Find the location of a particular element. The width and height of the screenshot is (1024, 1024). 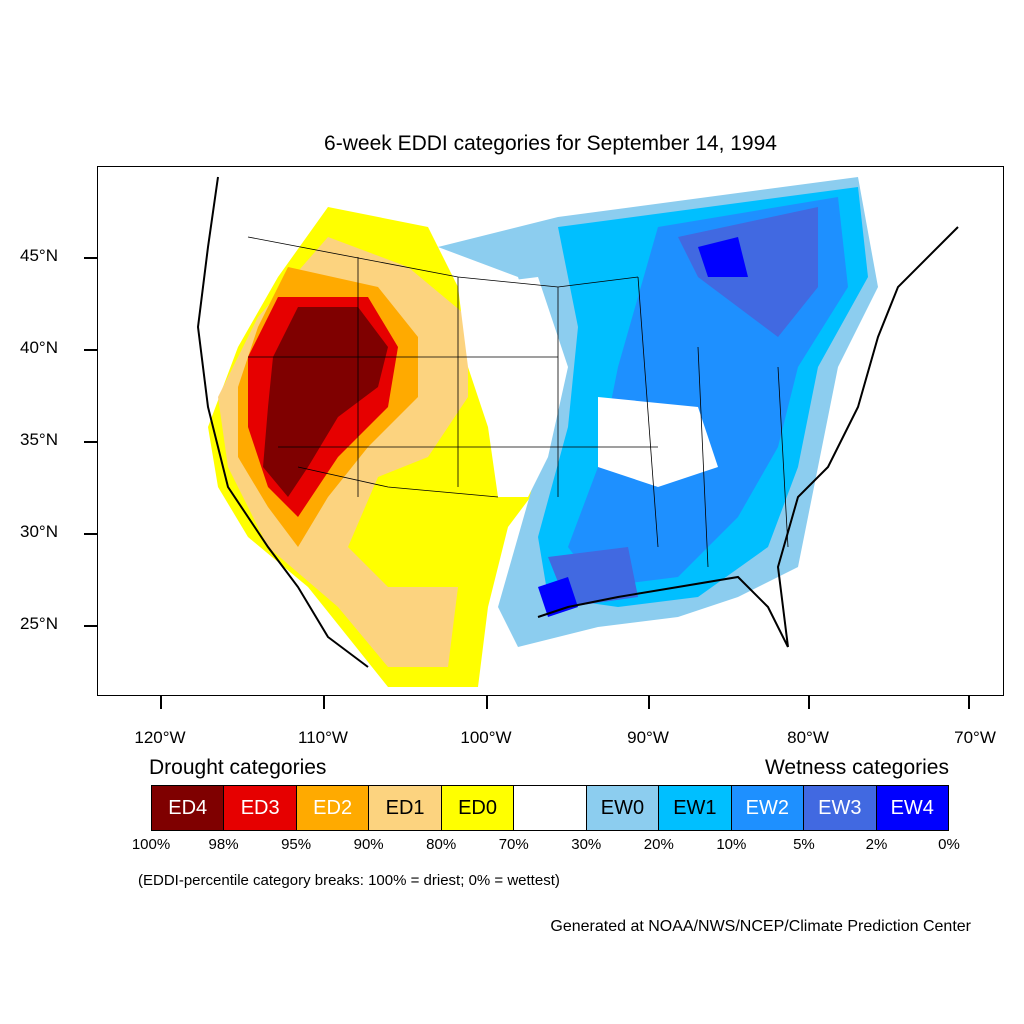

legend-cell-ed2: ED2 is located at coordinates (333, 808).